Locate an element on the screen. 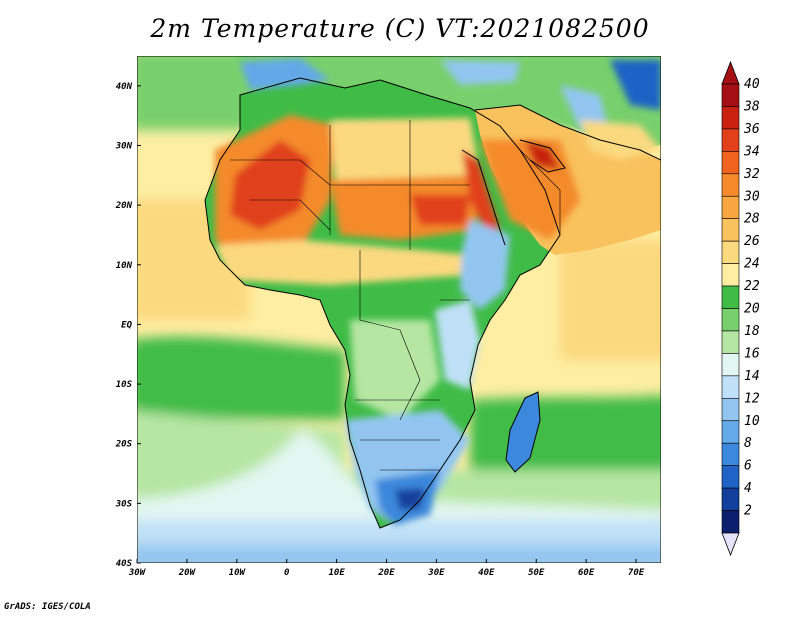  lon-tick-label: 20W is located at coordinates (187, 573).